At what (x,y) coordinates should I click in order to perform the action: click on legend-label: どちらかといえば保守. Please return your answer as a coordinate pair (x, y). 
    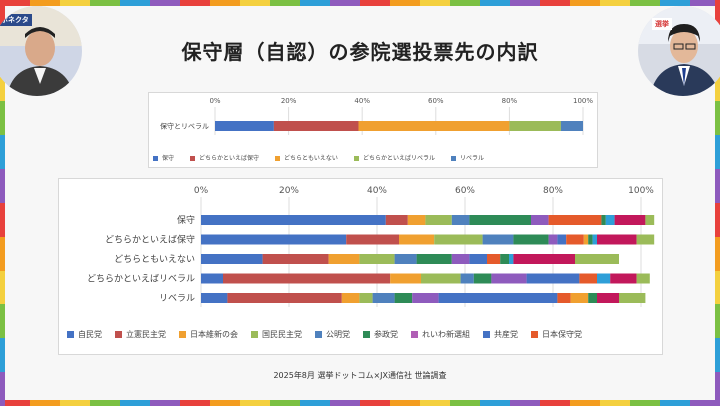
    Looking at the image, I should click on (229, 158).